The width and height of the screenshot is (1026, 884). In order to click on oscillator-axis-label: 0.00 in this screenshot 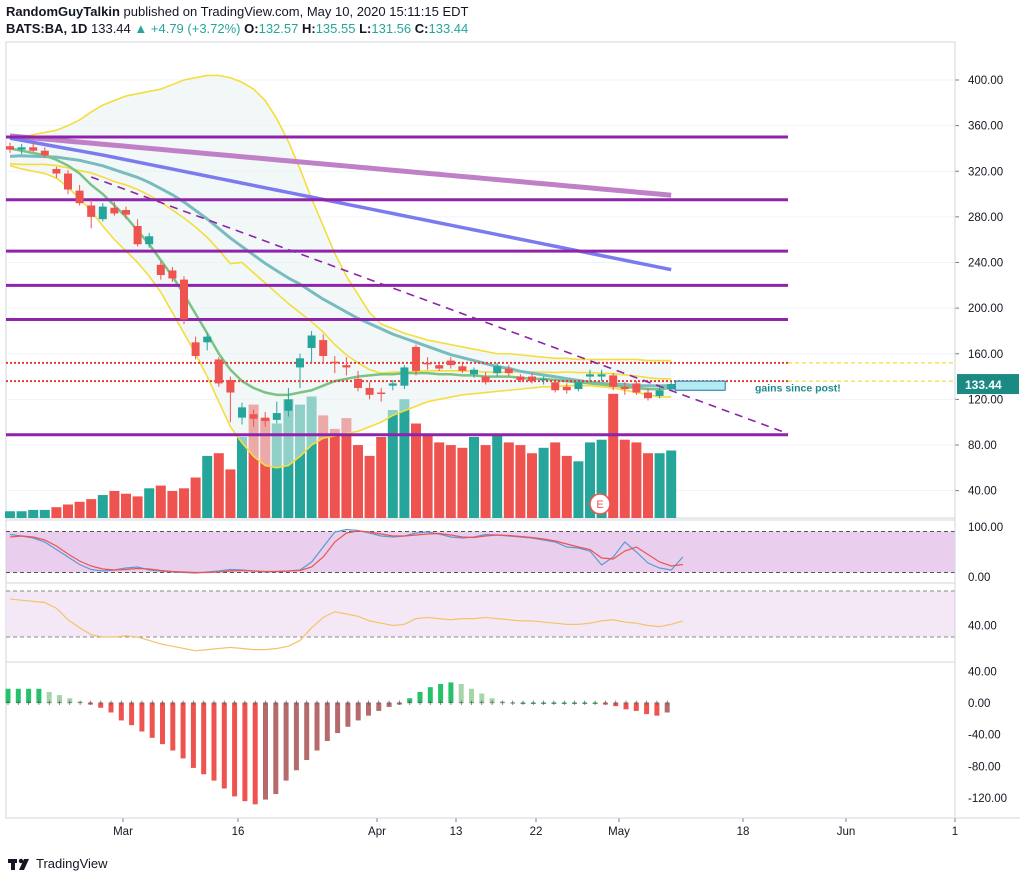, I will do `click(979, 578)`.